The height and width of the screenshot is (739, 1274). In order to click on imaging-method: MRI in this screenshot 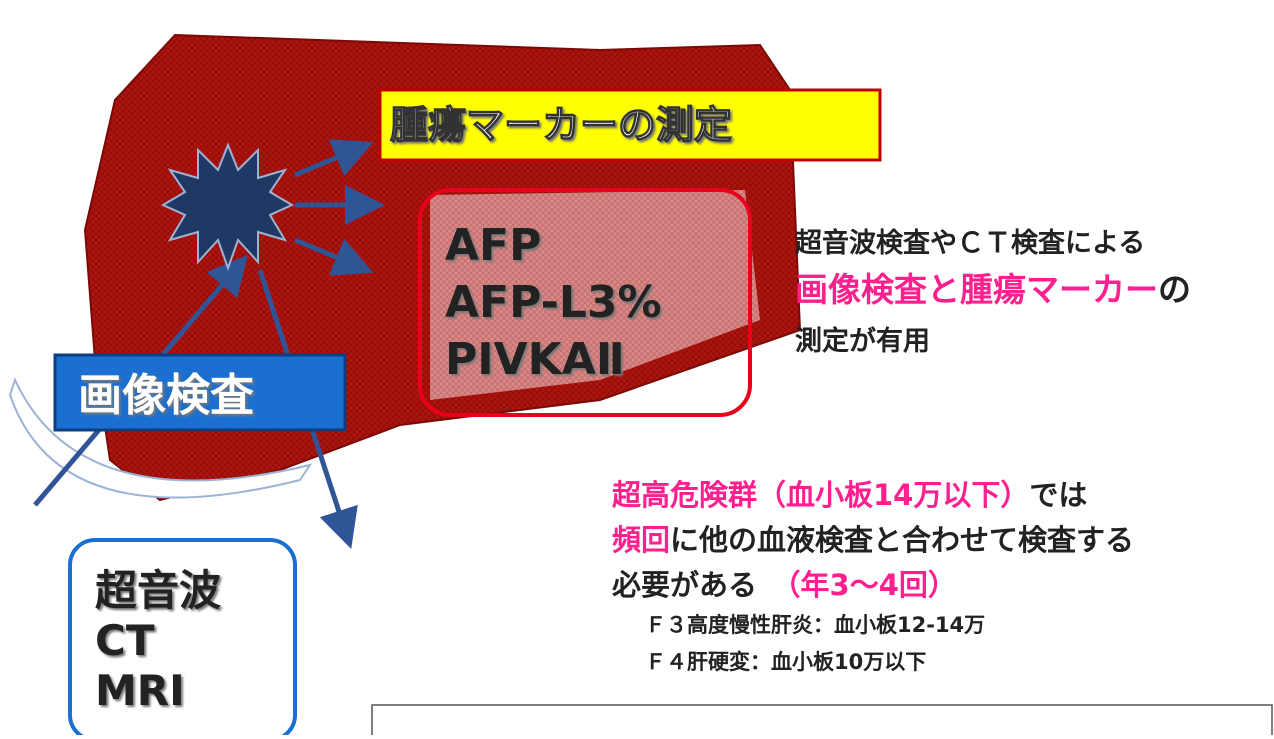, I will do `click(140, 690)`.